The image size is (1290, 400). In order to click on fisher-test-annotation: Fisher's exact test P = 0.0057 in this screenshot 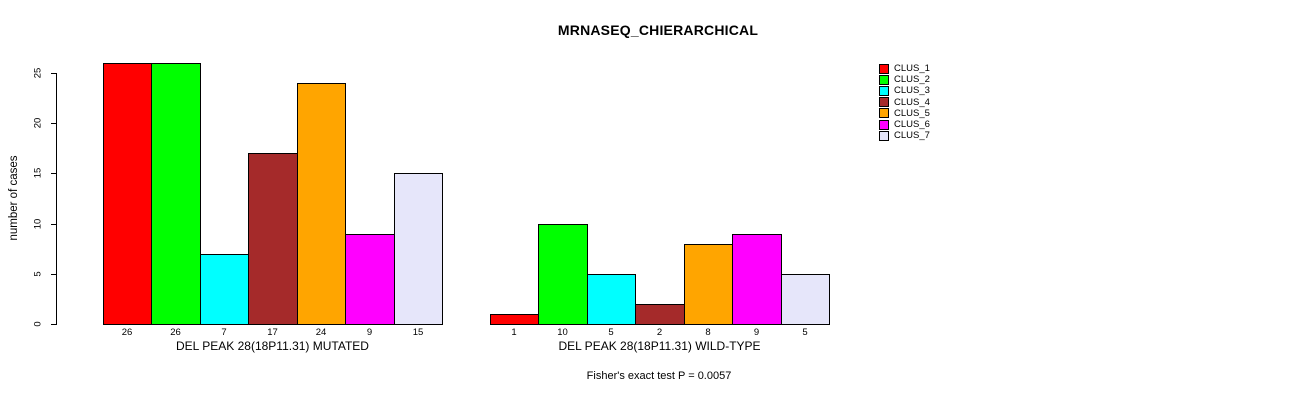, I will do `click(659, 376)`.